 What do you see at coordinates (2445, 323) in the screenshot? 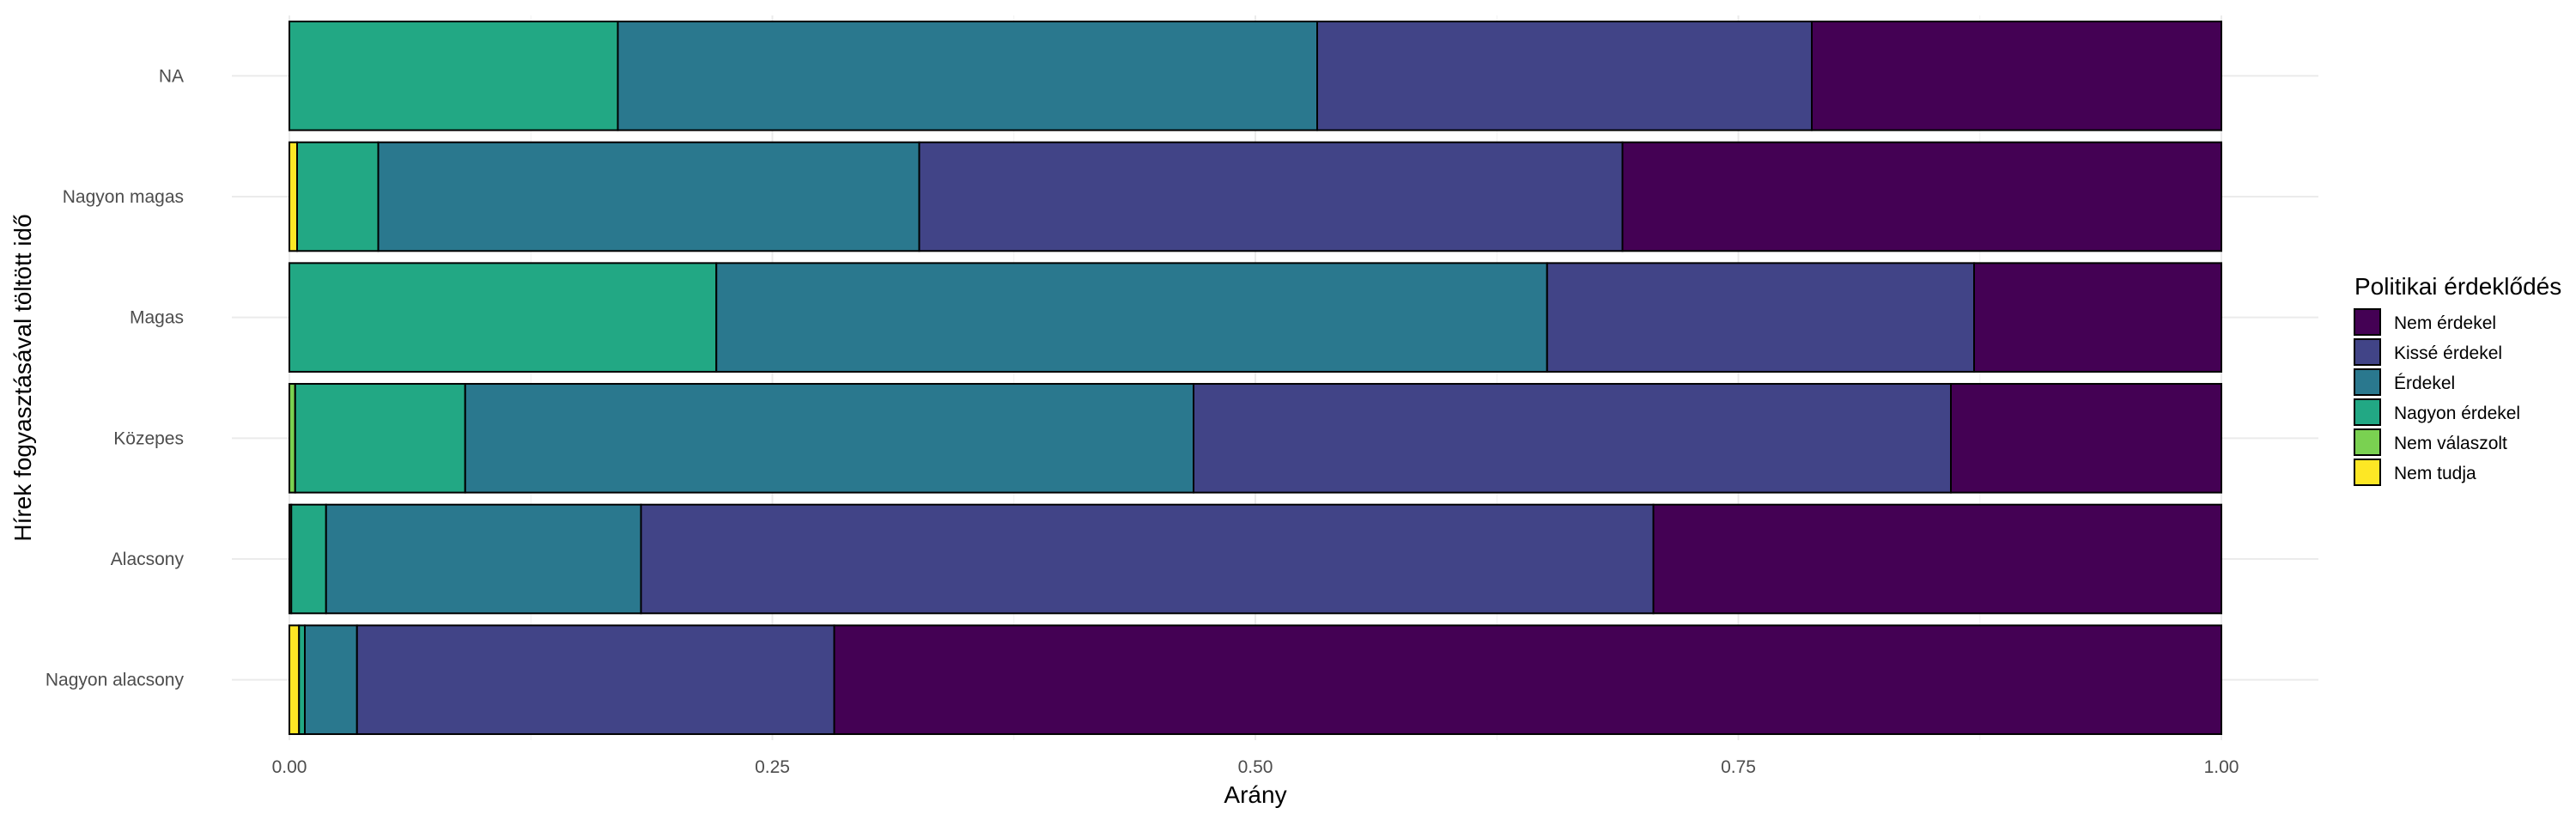
I see `legend-label: Nem érdekel` at bounding box center [2445, 323].